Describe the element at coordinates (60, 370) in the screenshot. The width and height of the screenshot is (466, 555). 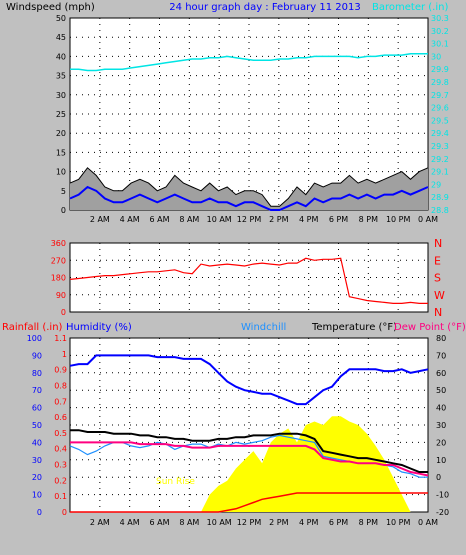
I see `rainfall-y-tick: 0.9` at that location.